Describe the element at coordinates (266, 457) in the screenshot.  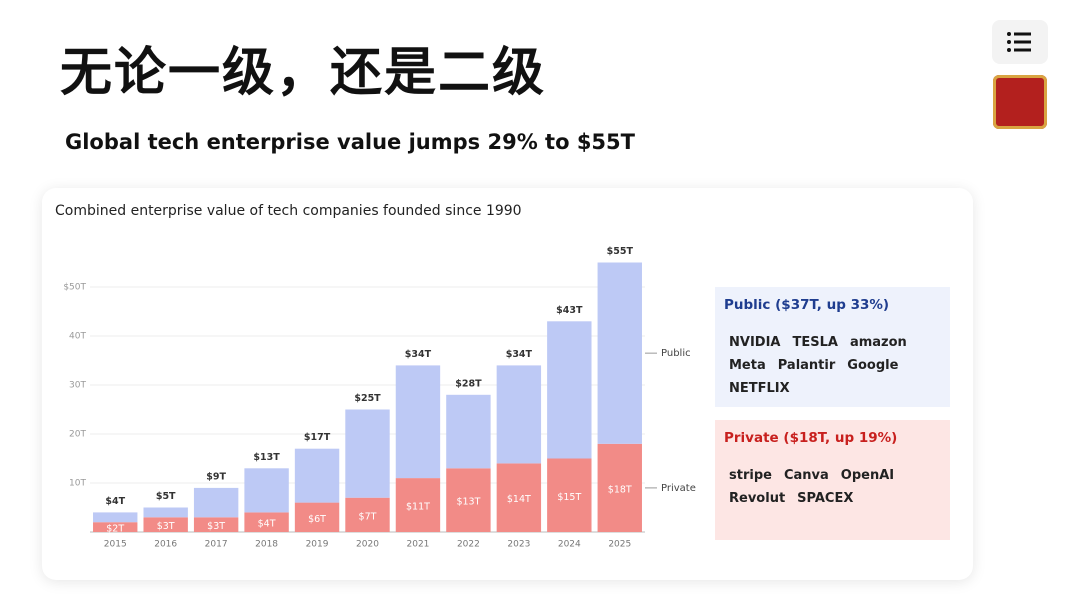
I see `total-label: $13T` at that location.